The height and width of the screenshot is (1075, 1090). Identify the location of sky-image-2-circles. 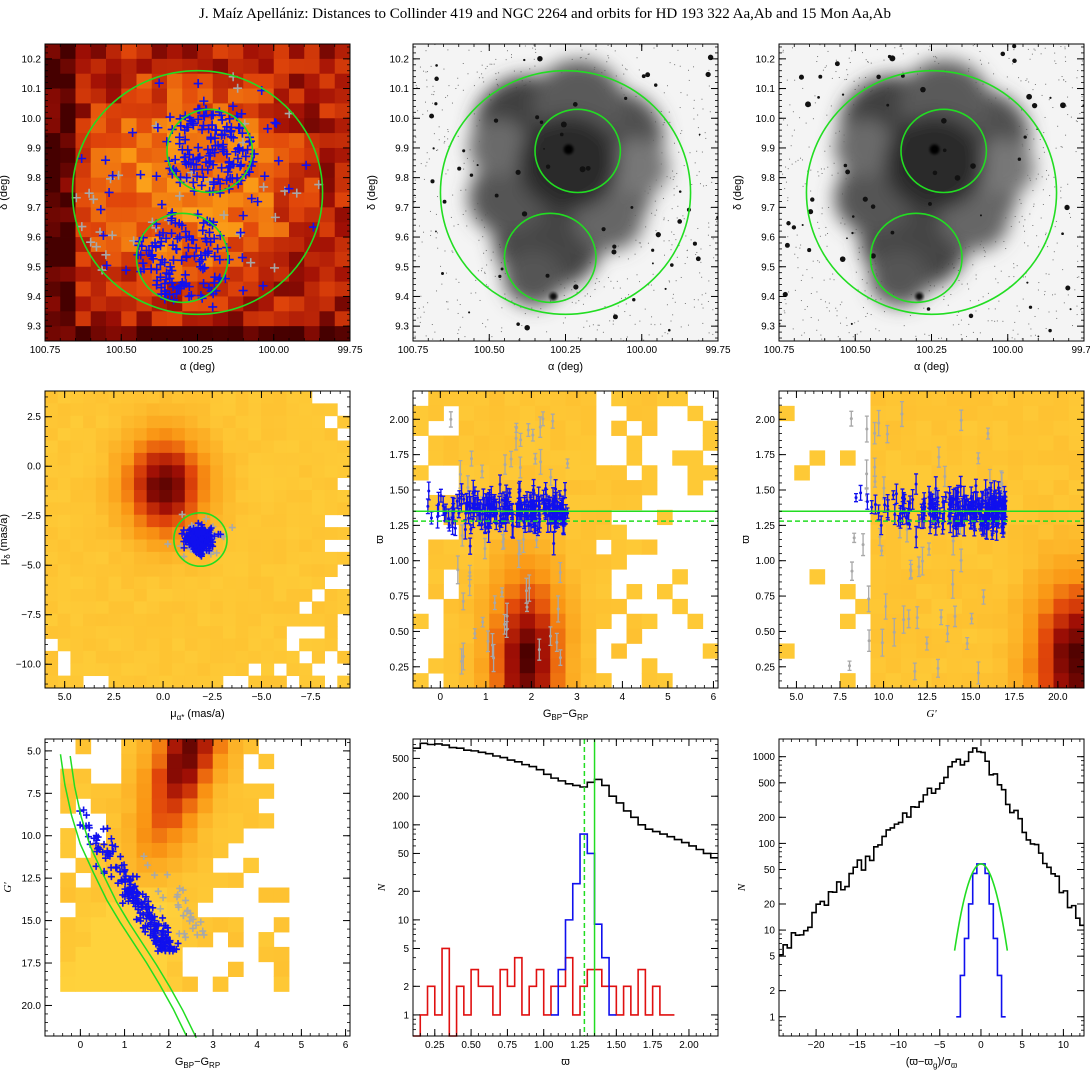
(931, 192).